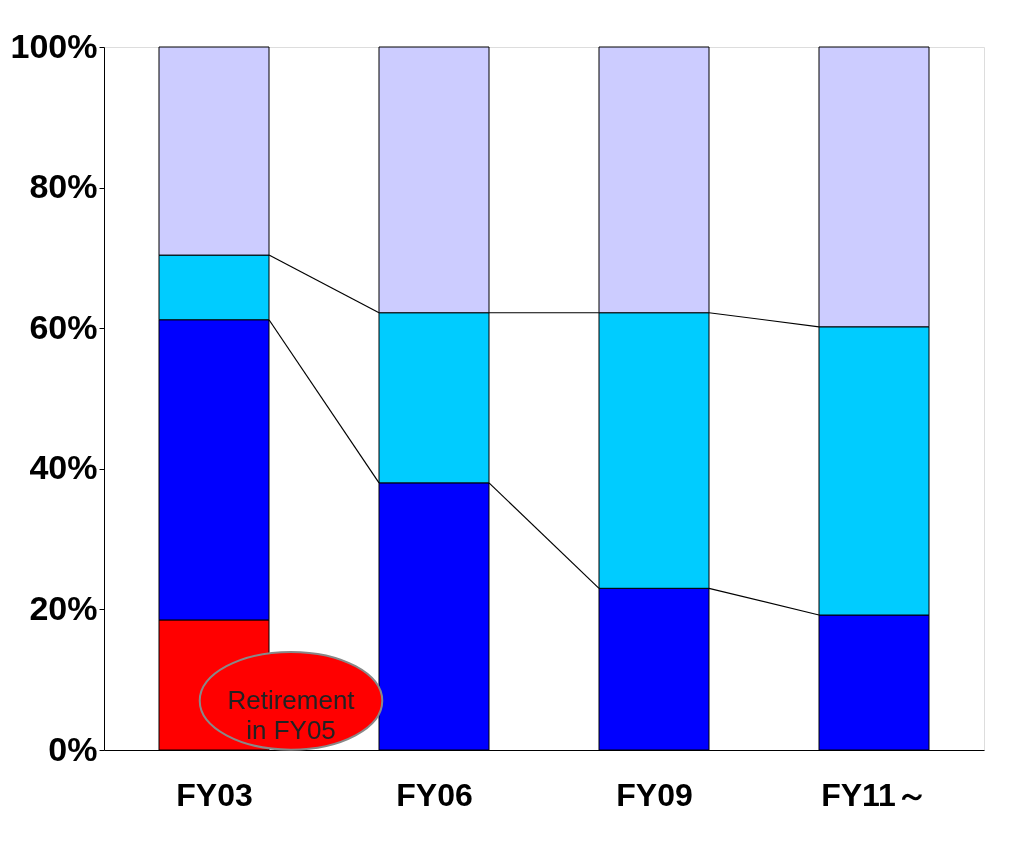  Describe the element at coordinates (434, 794) in the screenshot. I see `x-tick-label: FY06` at that location.